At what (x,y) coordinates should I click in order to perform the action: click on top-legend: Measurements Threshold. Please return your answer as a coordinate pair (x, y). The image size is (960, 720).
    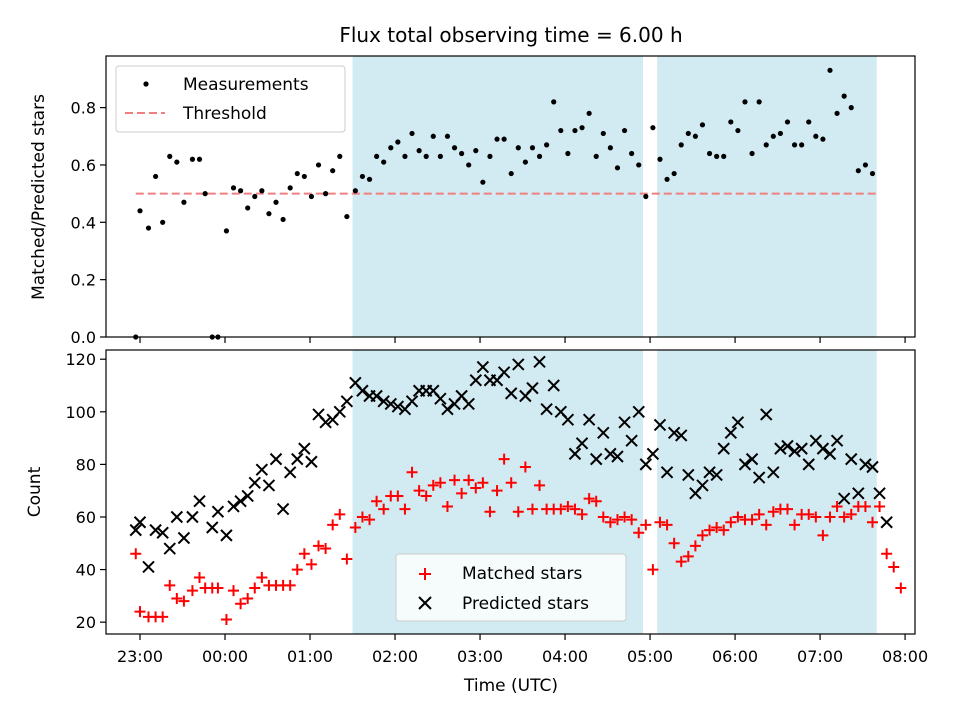
    Looking at the image, I should click on (230, 99).